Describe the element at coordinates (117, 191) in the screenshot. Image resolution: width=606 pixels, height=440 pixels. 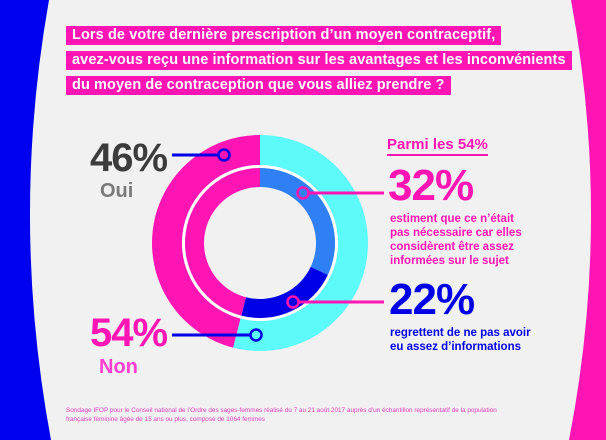
I see `oui-label: Oui` at that location.